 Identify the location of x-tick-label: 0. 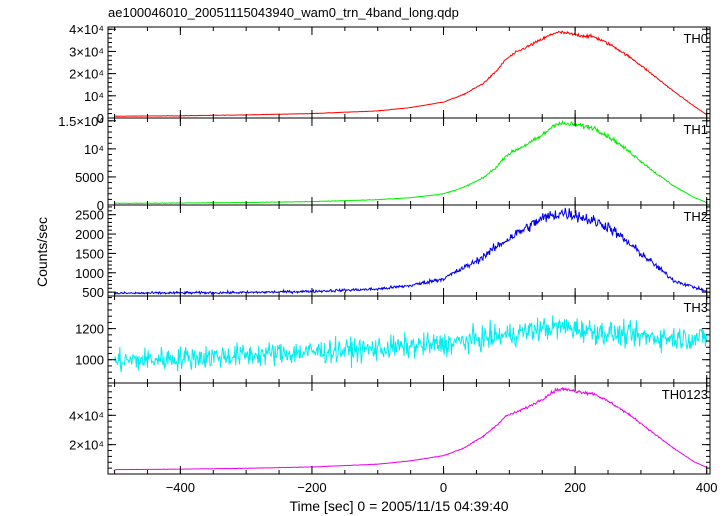
(443, 487).